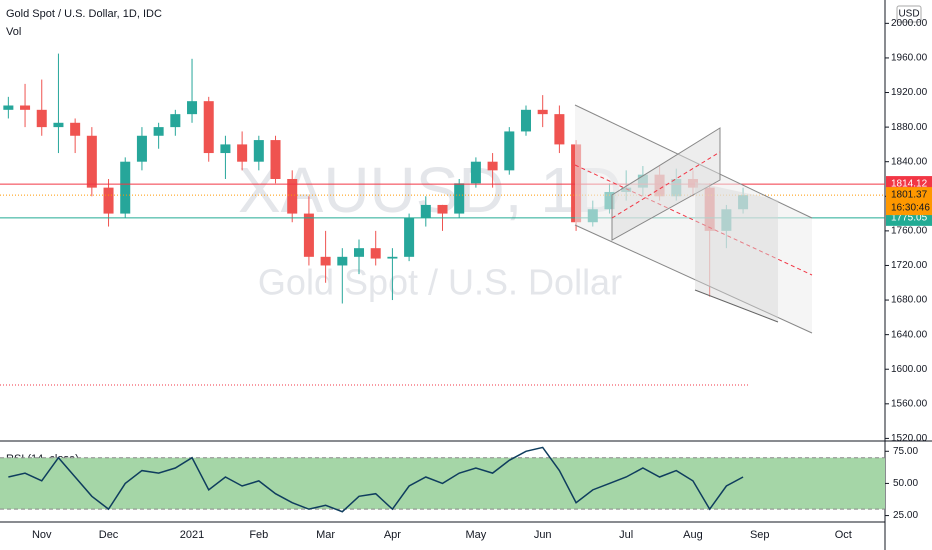 The height and width of the screenshot is (550, 932). Describe the element at coordinates (905, 515) in the screenshot. I see `y-tick-label: 25.00` at that location.